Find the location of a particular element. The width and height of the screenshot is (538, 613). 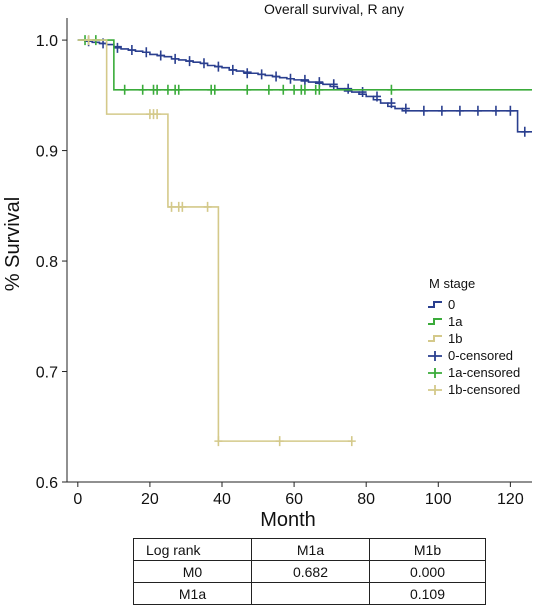

legend-label: 0-censored is located at coordinates (480, 355).